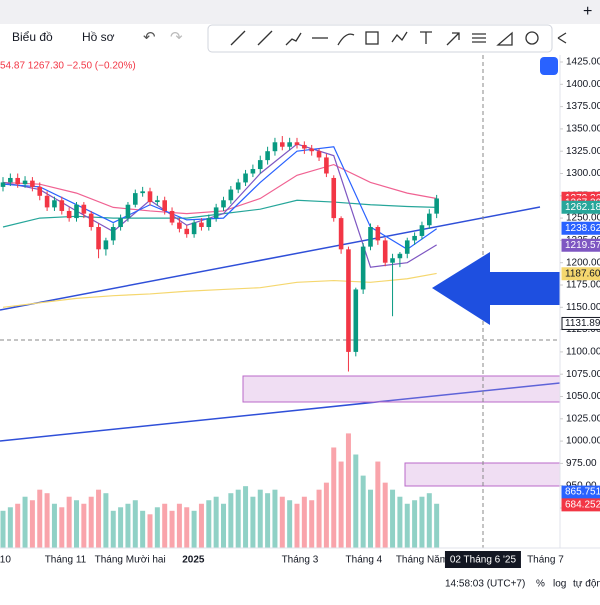 The height and width of the screenshot is (605, 600). I want to click on y-tick-label: 1300.00, so click(583, 173).